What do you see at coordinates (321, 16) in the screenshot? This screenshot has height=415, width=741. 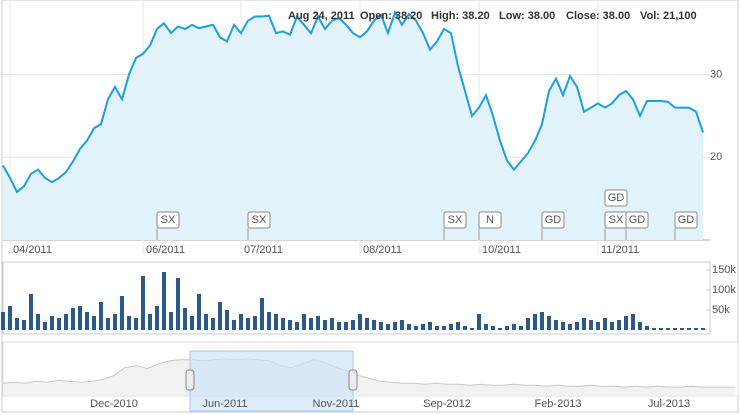 I see `tooltip-date: Aug 24, 2011` at bounding box center [321, 16].